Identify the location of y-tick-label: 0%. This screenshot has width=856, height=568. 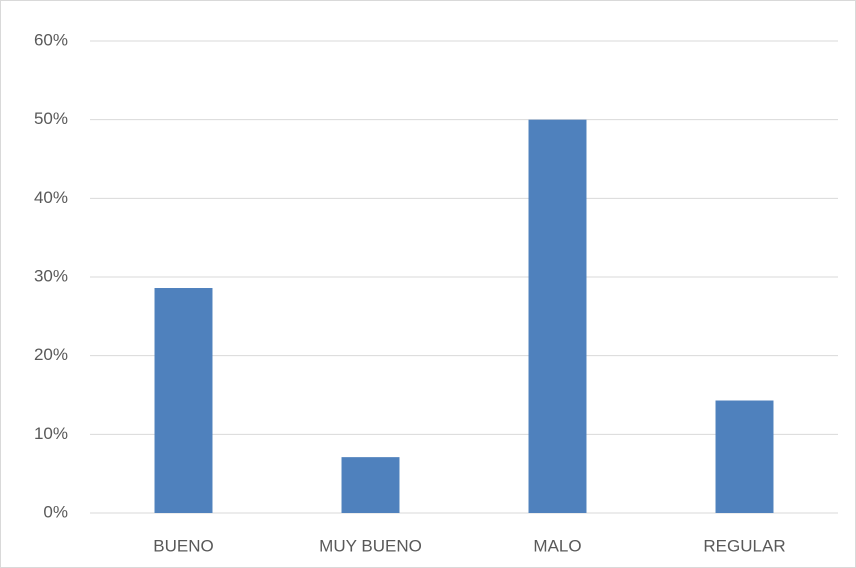
(55, 511).